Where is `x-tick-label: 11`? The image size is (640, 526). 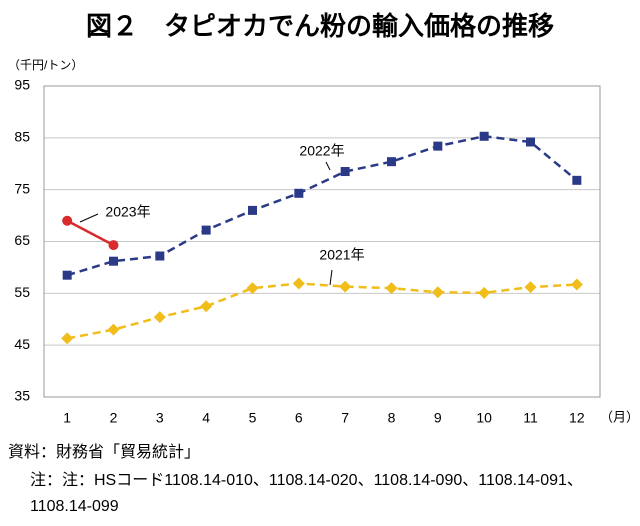
x-tick-label: 11 is located at coordinates (530, 418).